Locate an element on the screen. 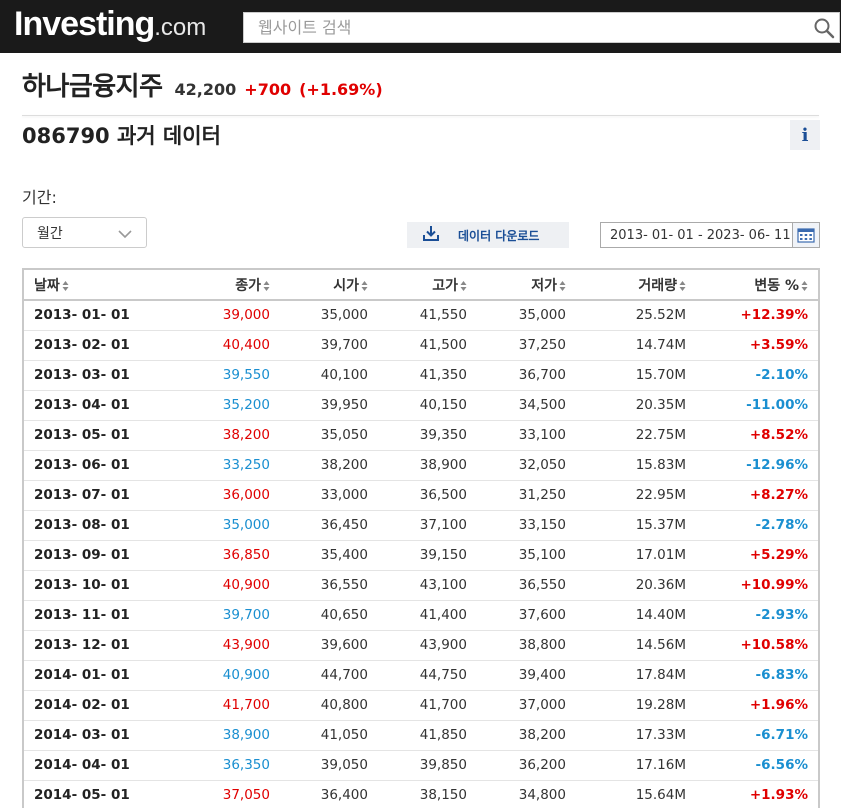 This screenshot has width=841, height=808. cell-open: 35,050 is located at coordinates (329, 435).